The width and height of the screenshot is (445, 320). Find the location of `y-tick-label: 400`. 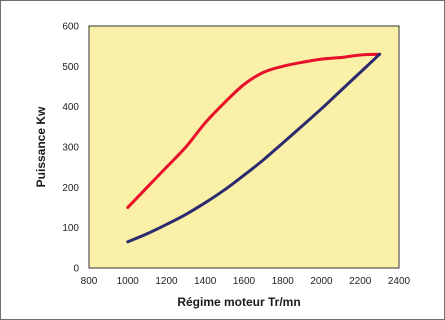

y-tick-label: 400 is located at coordinates (70, 107).